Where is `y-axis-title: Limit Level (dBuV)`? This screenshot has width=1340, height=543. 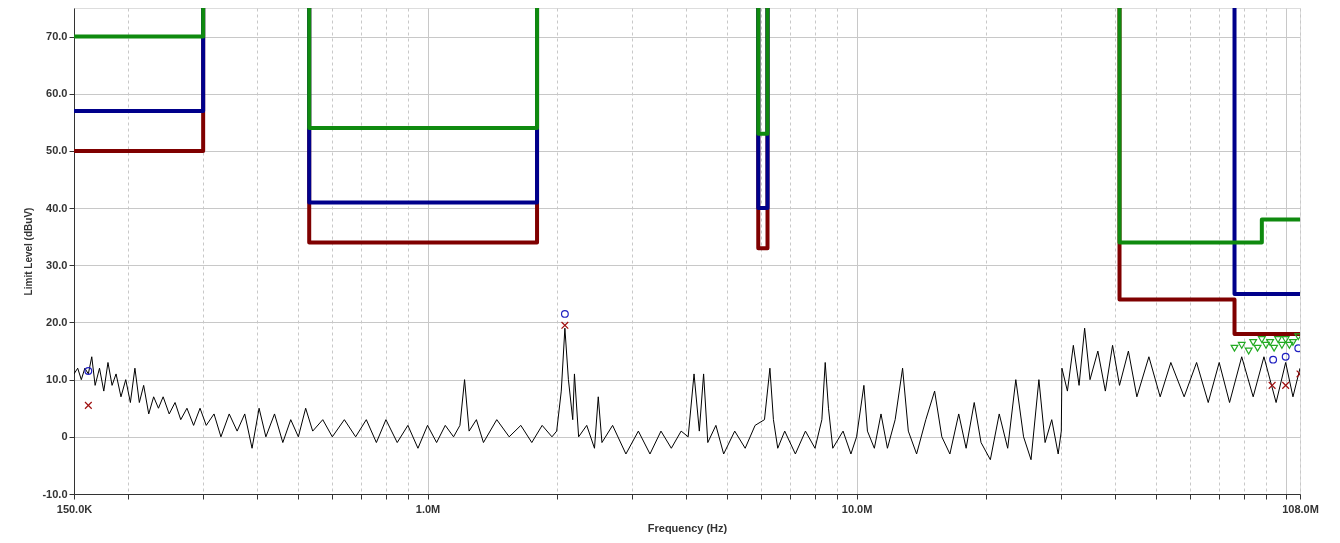 y-axis-title: Limit Level (dBuV) is located at coordinates (29, 251).